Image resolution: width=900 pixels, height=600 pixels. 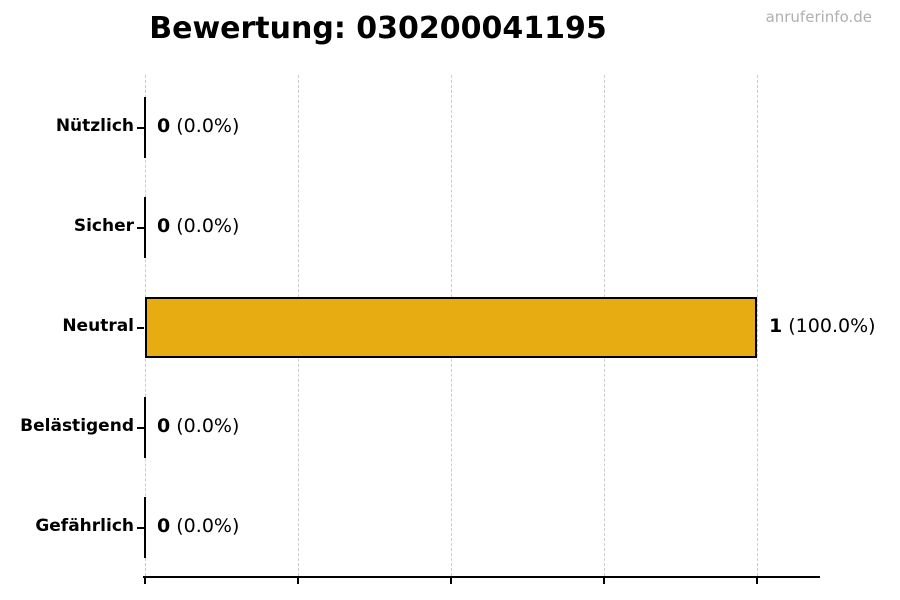 I want to click on chart-title: Bewertung: 030200041195, so click(x=378, y=28).